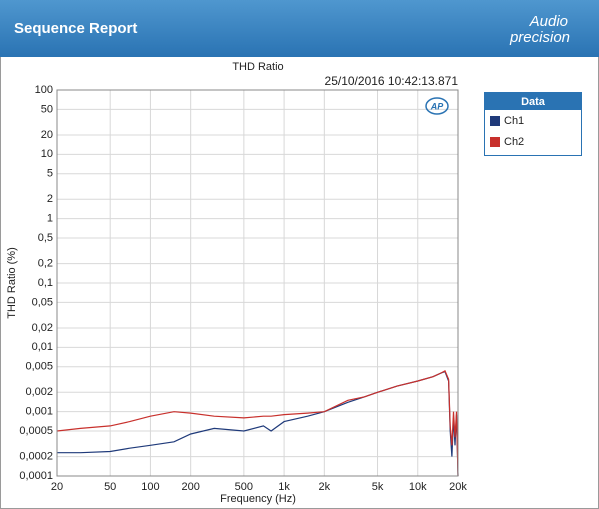 The height and width of the screenshot is (509, 599). I want to click on series-line, so click(257, 423).